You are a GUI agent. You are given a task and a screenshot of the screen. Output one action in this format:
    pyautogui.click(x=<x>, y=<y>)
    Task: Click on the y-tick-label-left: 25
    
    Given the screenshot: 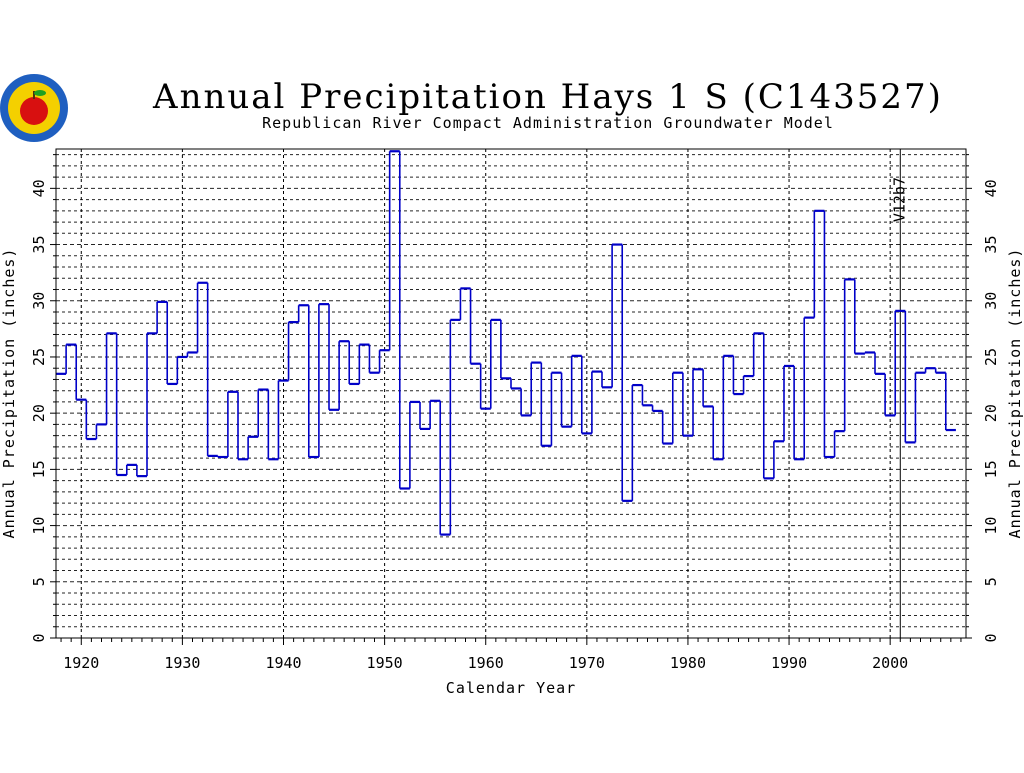 What is the action you would take?
    pyautogui.click(x=39, y=357)
    